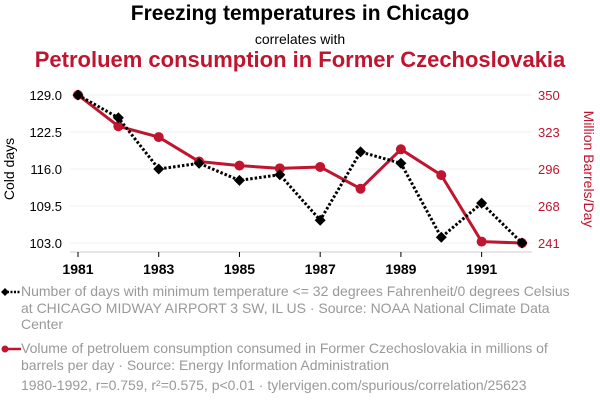 The image size is (600, 408). I want to click on y-left-tick-label: 129.0, so click(45, 95).